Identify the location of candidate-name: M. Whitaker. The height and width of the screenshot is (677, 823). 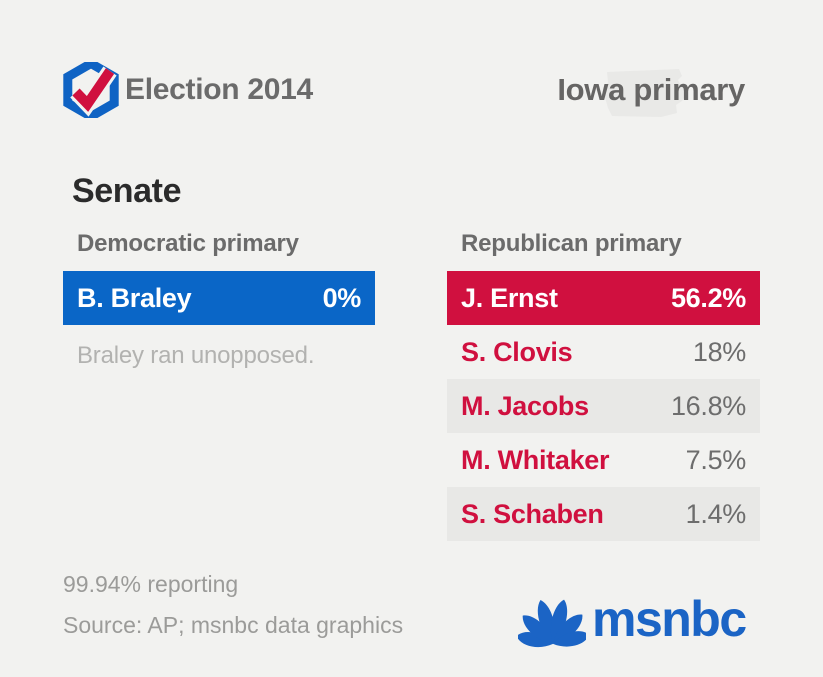
(535, 459).